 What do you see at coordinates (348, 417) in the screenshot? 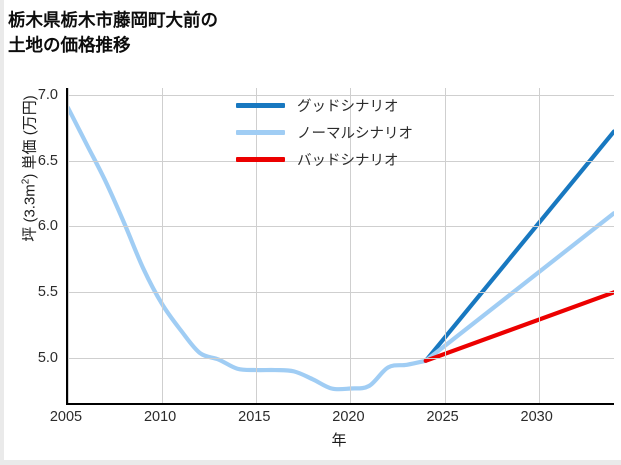
I see `x-axis-tick-label: 2020` at bounding box center [348, 417].